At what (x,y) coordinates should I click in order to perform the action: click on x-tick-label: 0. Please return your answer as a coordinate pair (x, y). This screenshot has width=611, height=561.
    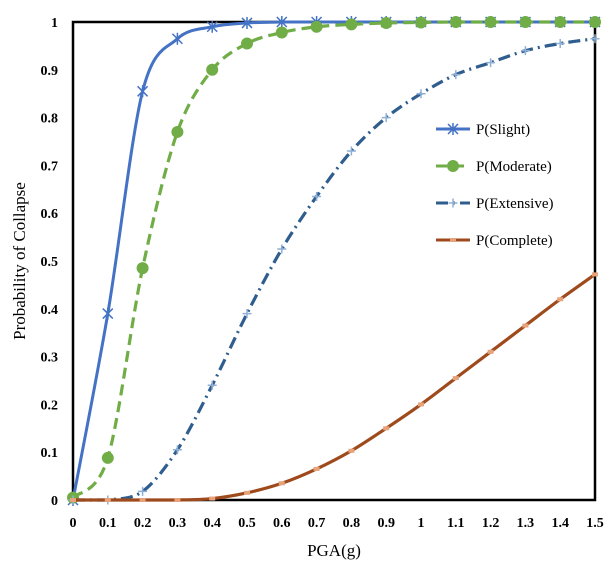
    Looking at the image, I should click on (73, 523).